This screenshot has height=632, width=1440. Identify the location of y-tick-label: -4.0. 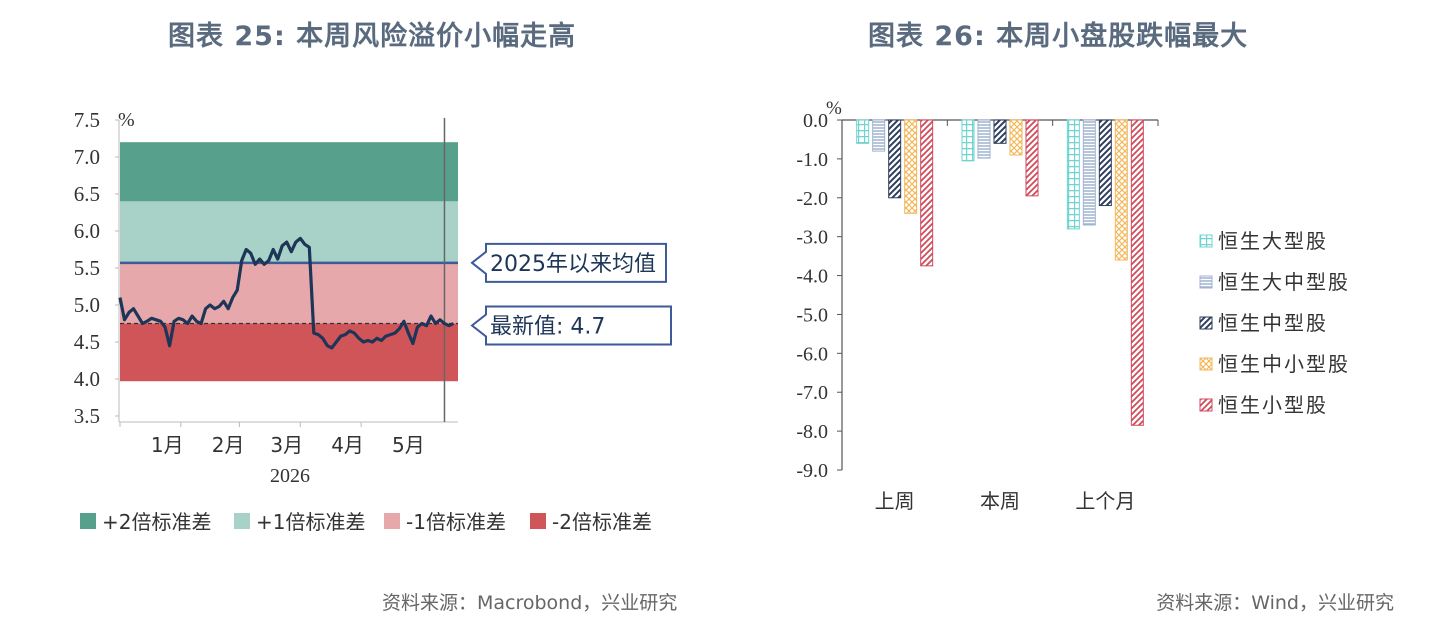
(812, 277).